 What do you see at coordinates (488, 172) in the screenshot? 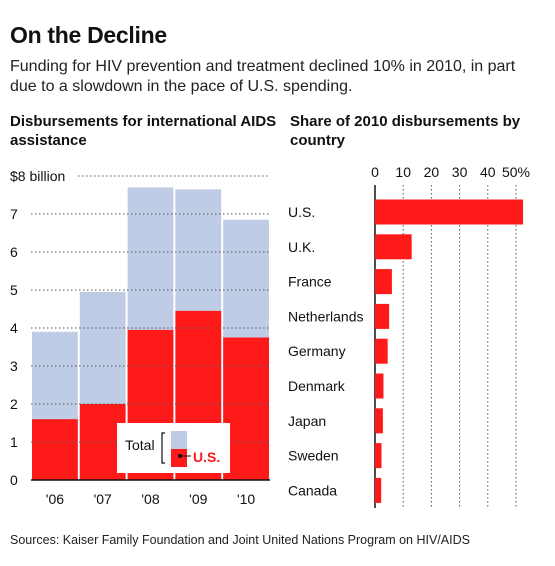
I see `x-tick-label: 40` at bounding box center [488, 172].